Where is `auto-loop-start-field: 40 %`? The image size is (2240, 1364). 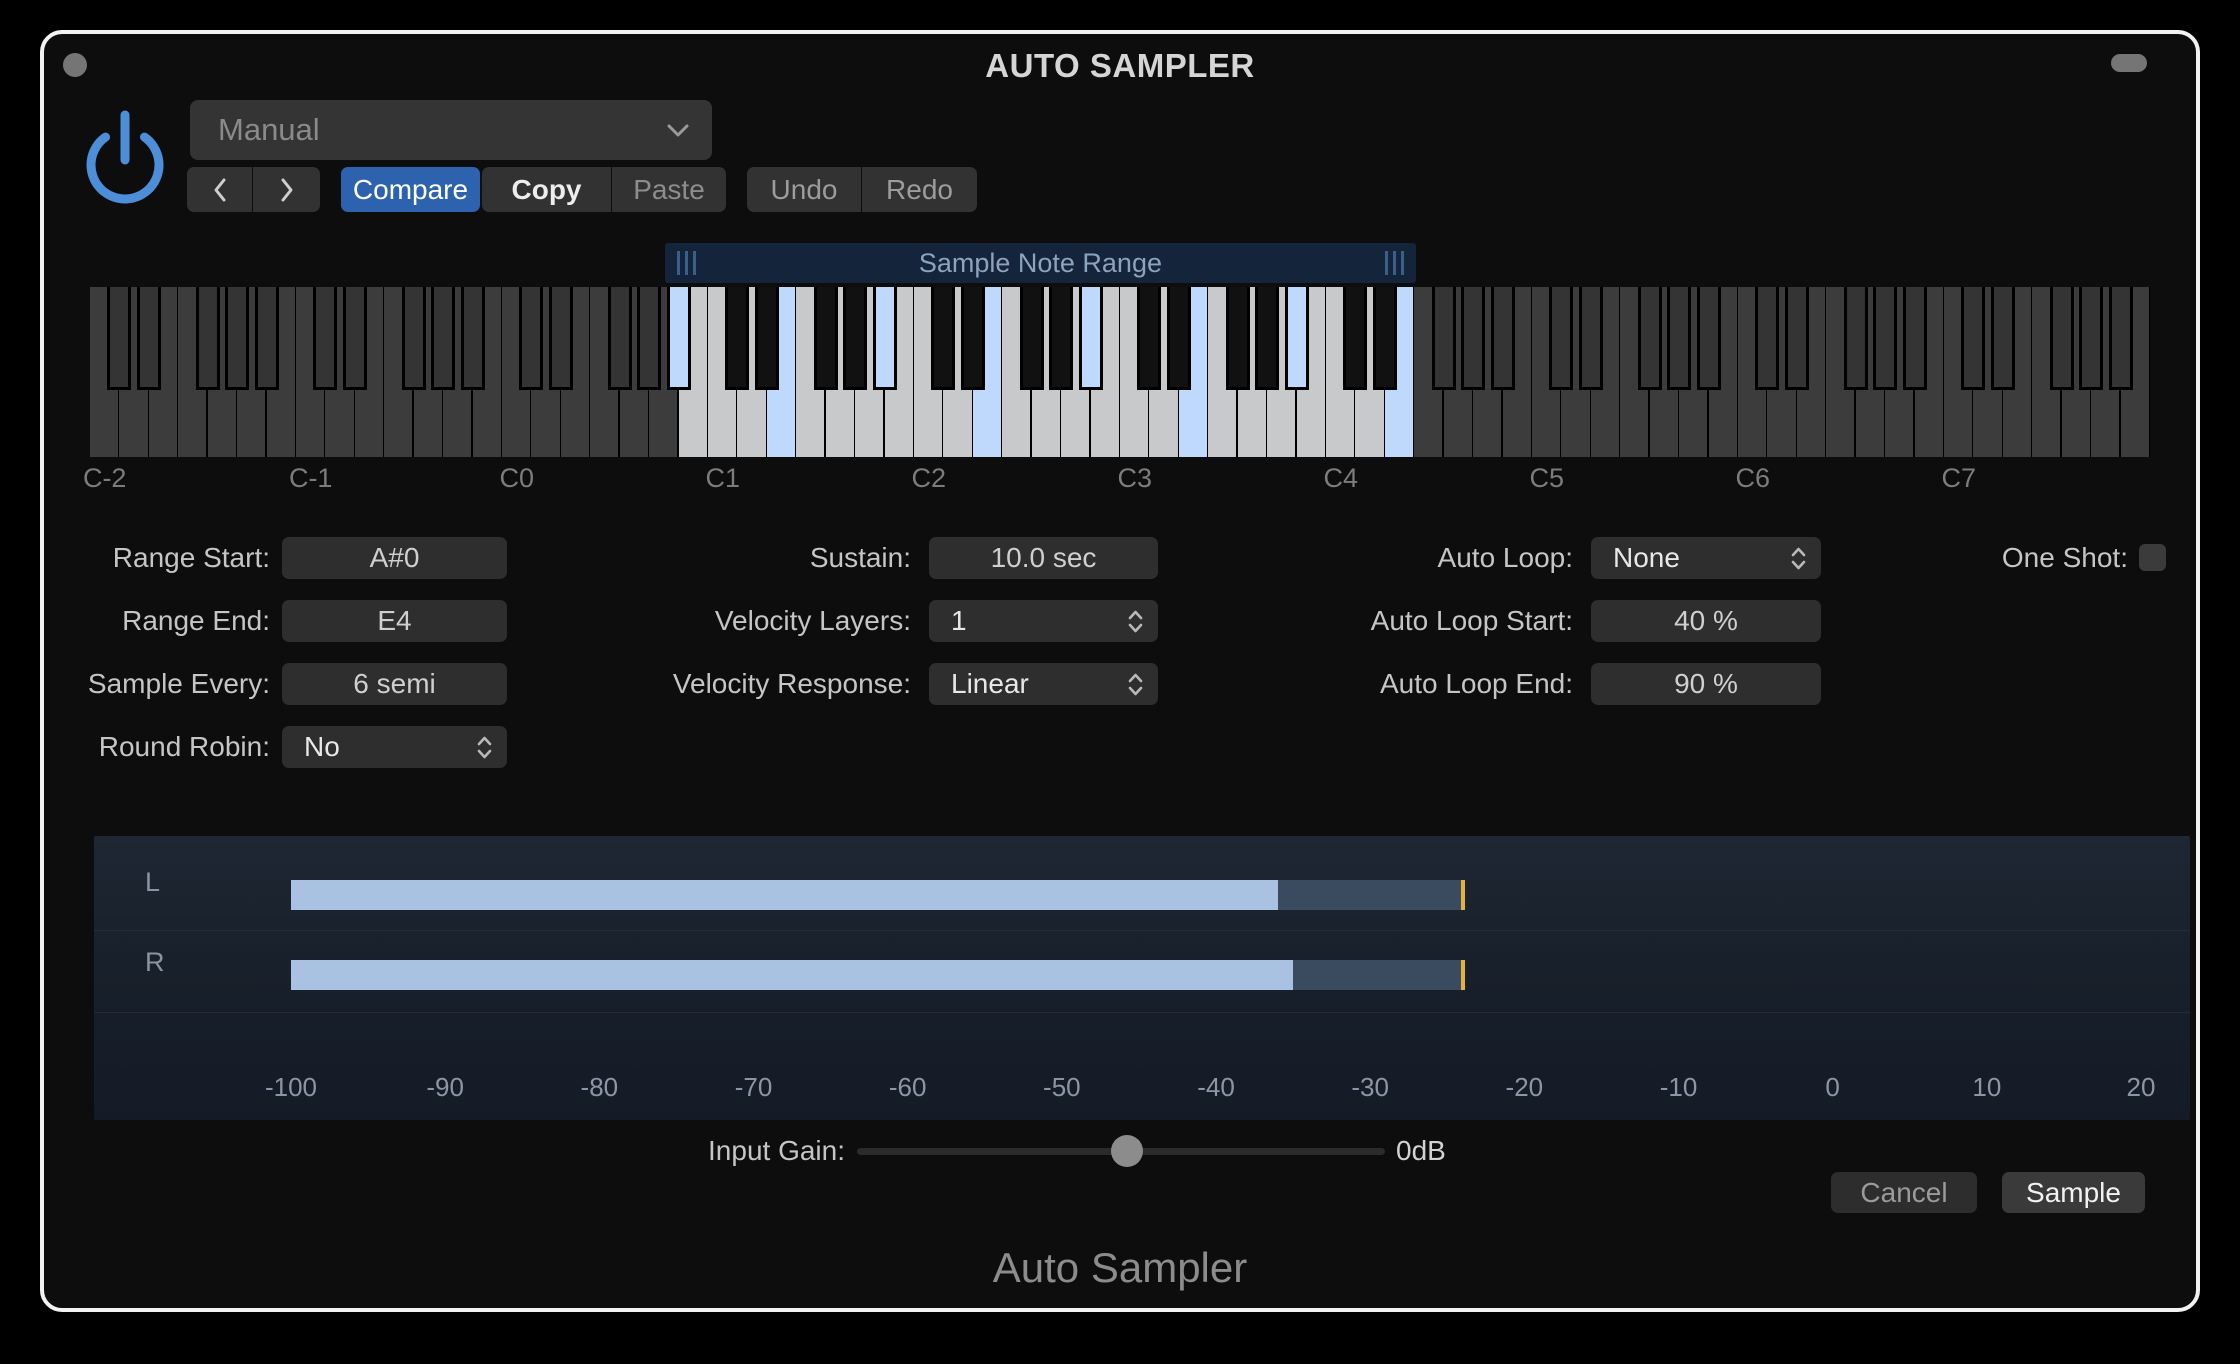 auto-loop-start-field: 40 % is located at coordinates (1706, 621).